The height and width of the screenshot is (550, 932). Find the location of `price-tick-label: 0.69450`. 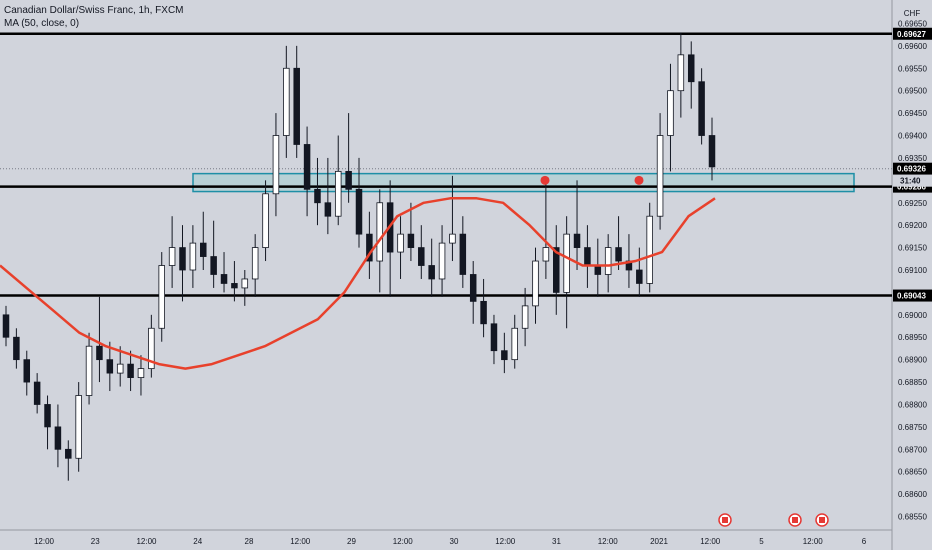

price-tick-label: 0.69450 is located at coordinates (912, 113).